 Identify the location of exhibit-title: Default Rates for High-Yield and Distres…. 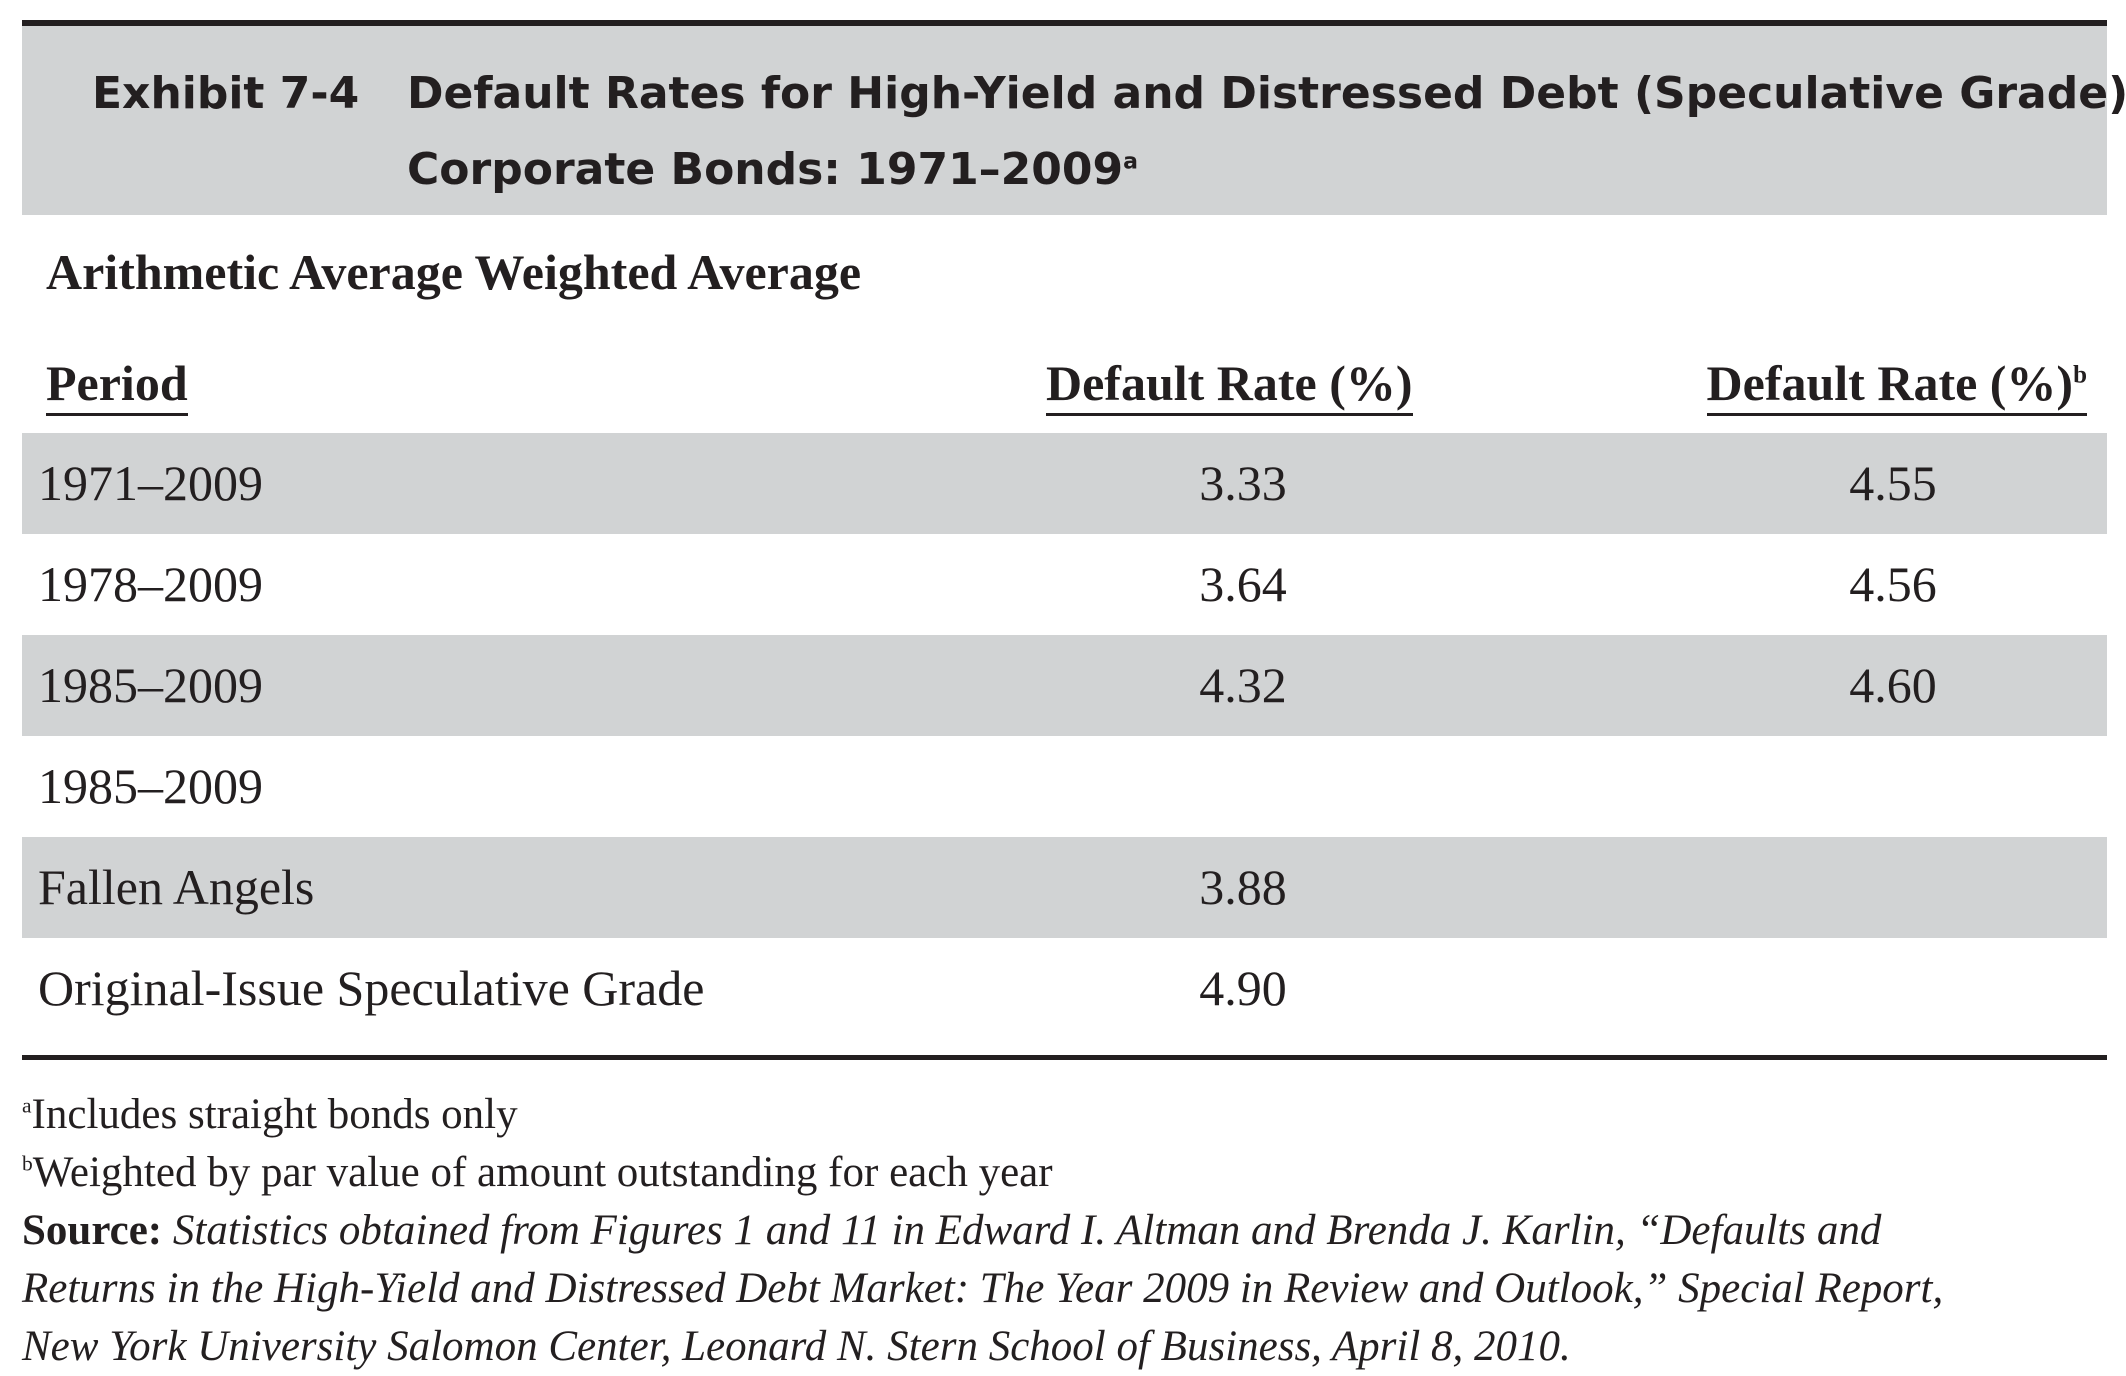
(1266, 132).